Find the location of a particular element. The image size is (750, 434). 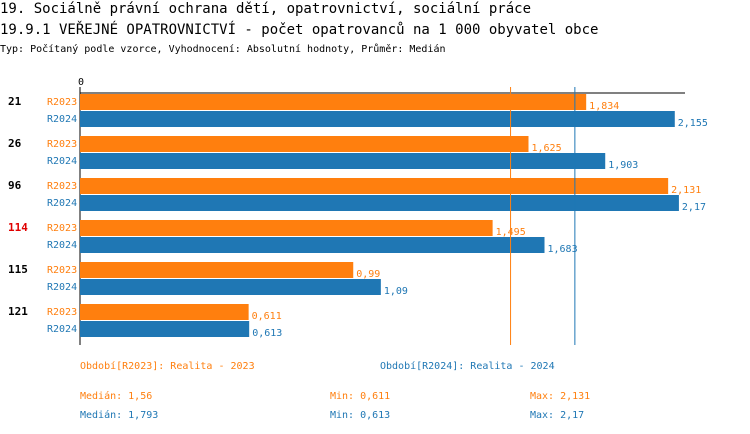

stat-min-r2023: Min: 0,611 is located at coordinates (360, 396).